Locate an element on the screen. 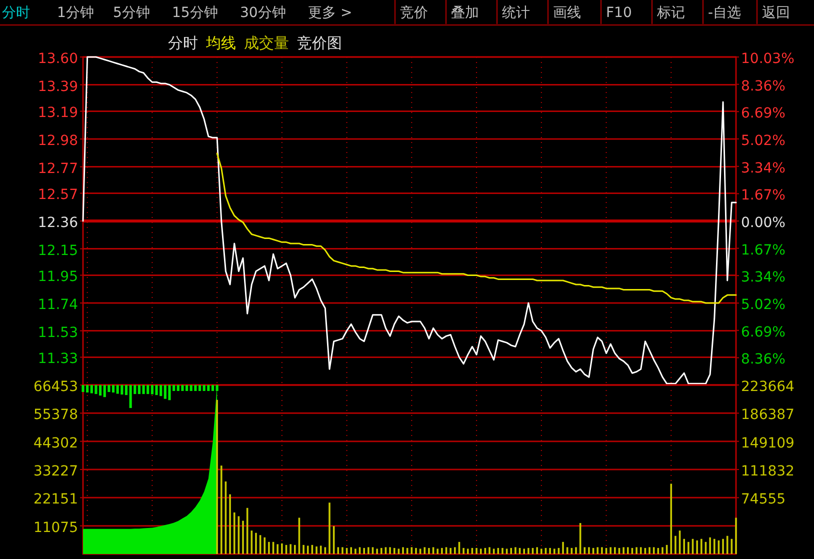 The height and width of the screenshot is (559, 814). y-tick-label: 44302 is located at coordinates (55, 443).